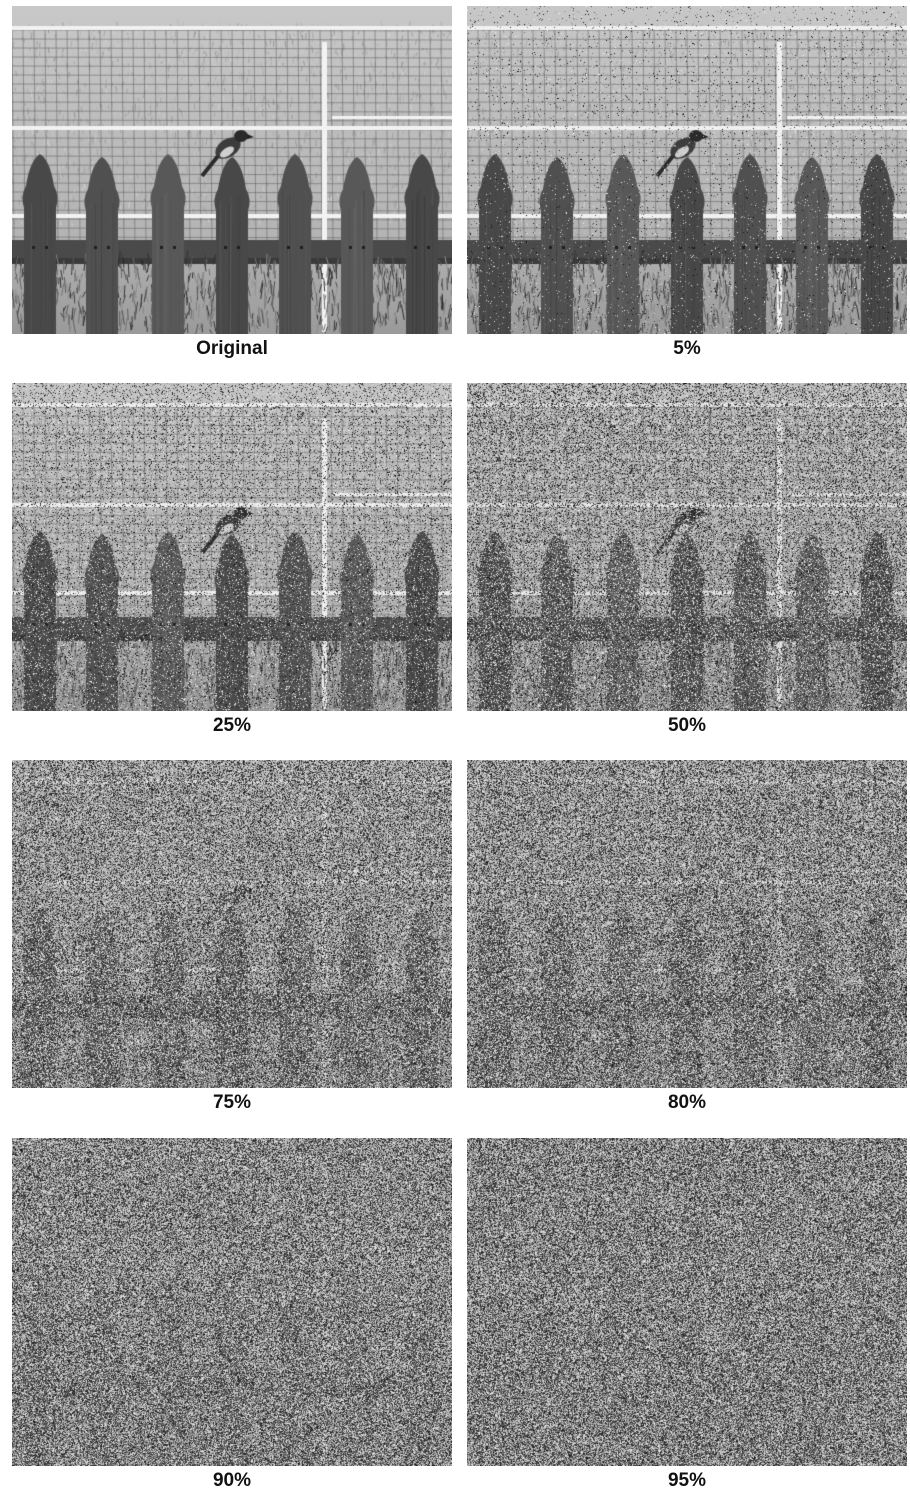 The image size is (910, 1510). I want to click on panel-original: Original, so click(232, 192).